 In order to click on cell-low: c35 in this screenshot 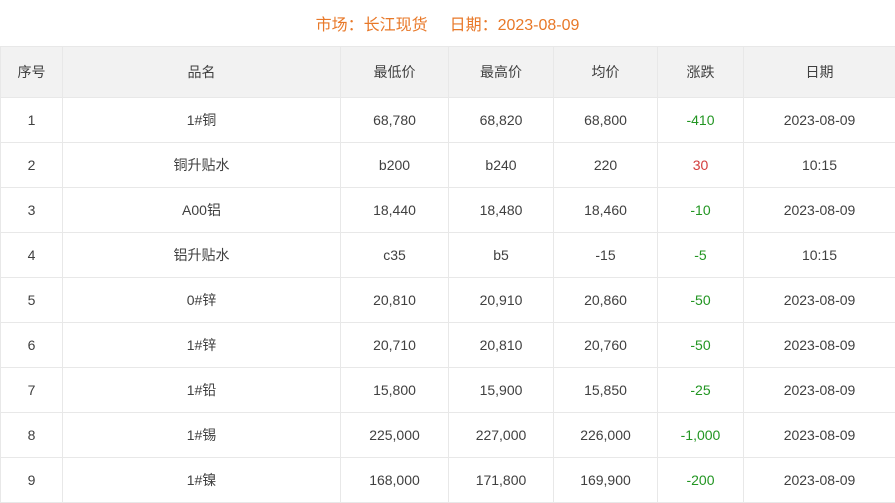, I will do `click(395, 255)`.